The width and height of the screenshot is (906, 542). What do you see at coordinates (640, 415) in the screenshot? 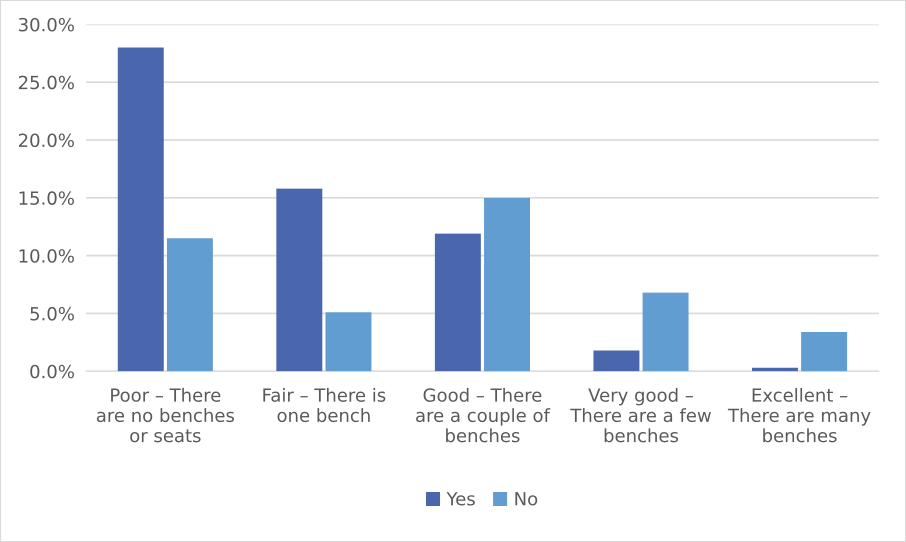
I see `x-tick-label: Very good – There are a few benches` at bounding box center [640, 415].